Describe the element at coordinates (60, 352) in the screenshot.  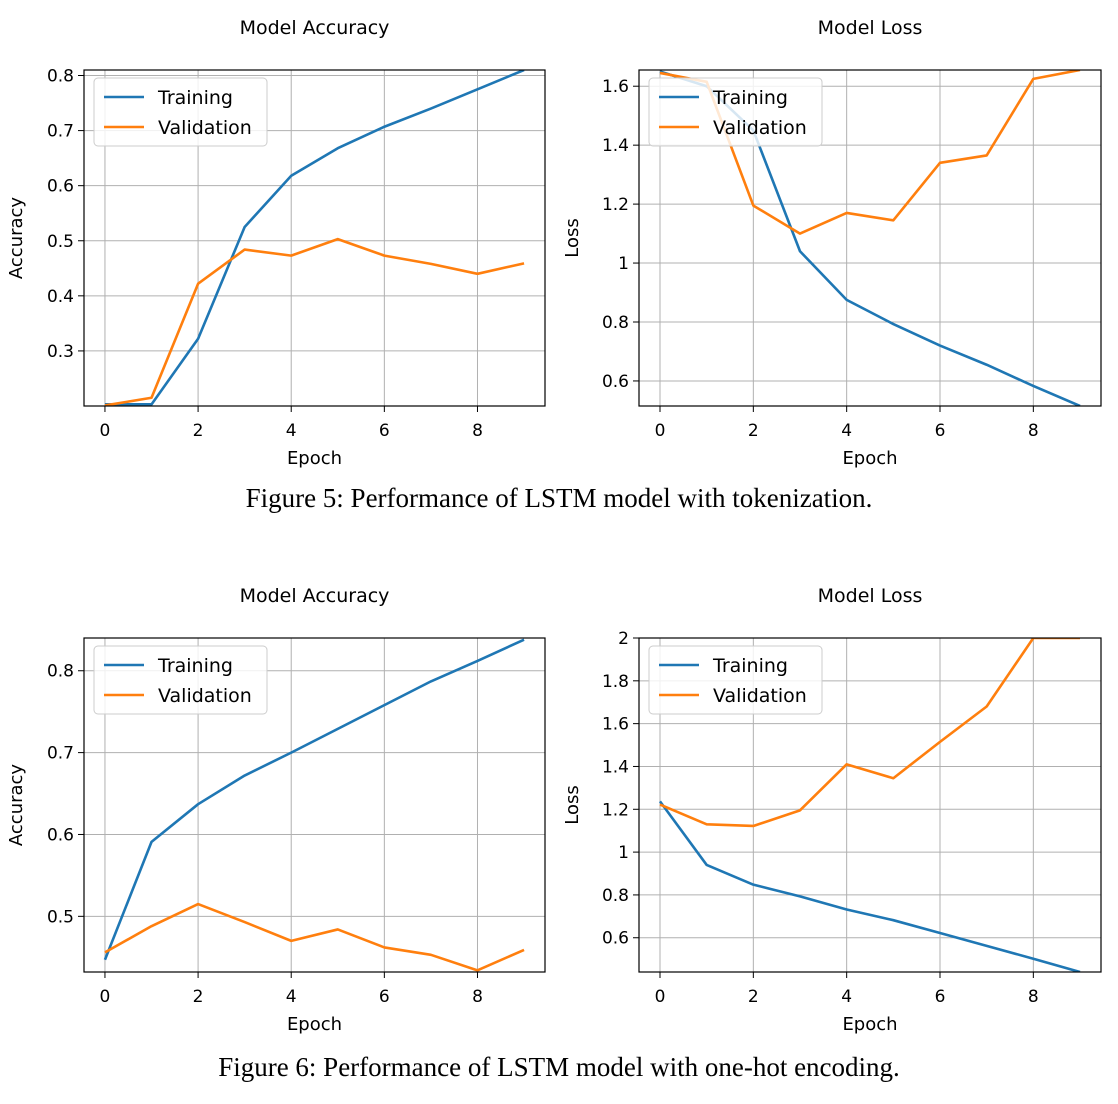
I see `y-tick-label: 0.3` at that location.